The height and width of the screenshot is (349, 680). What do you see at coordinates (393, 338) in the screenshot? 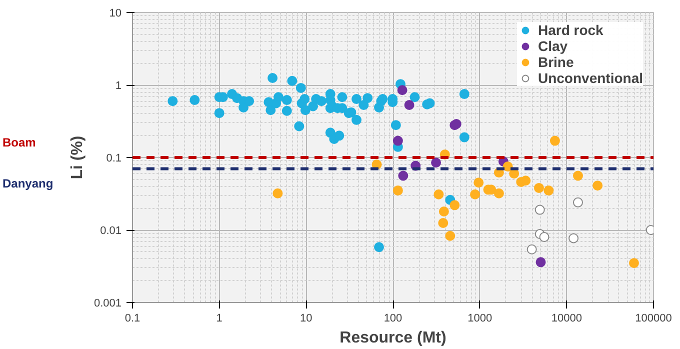
I see `x-axis-title: Resource (Mt)` at bounding box center [393, 338].